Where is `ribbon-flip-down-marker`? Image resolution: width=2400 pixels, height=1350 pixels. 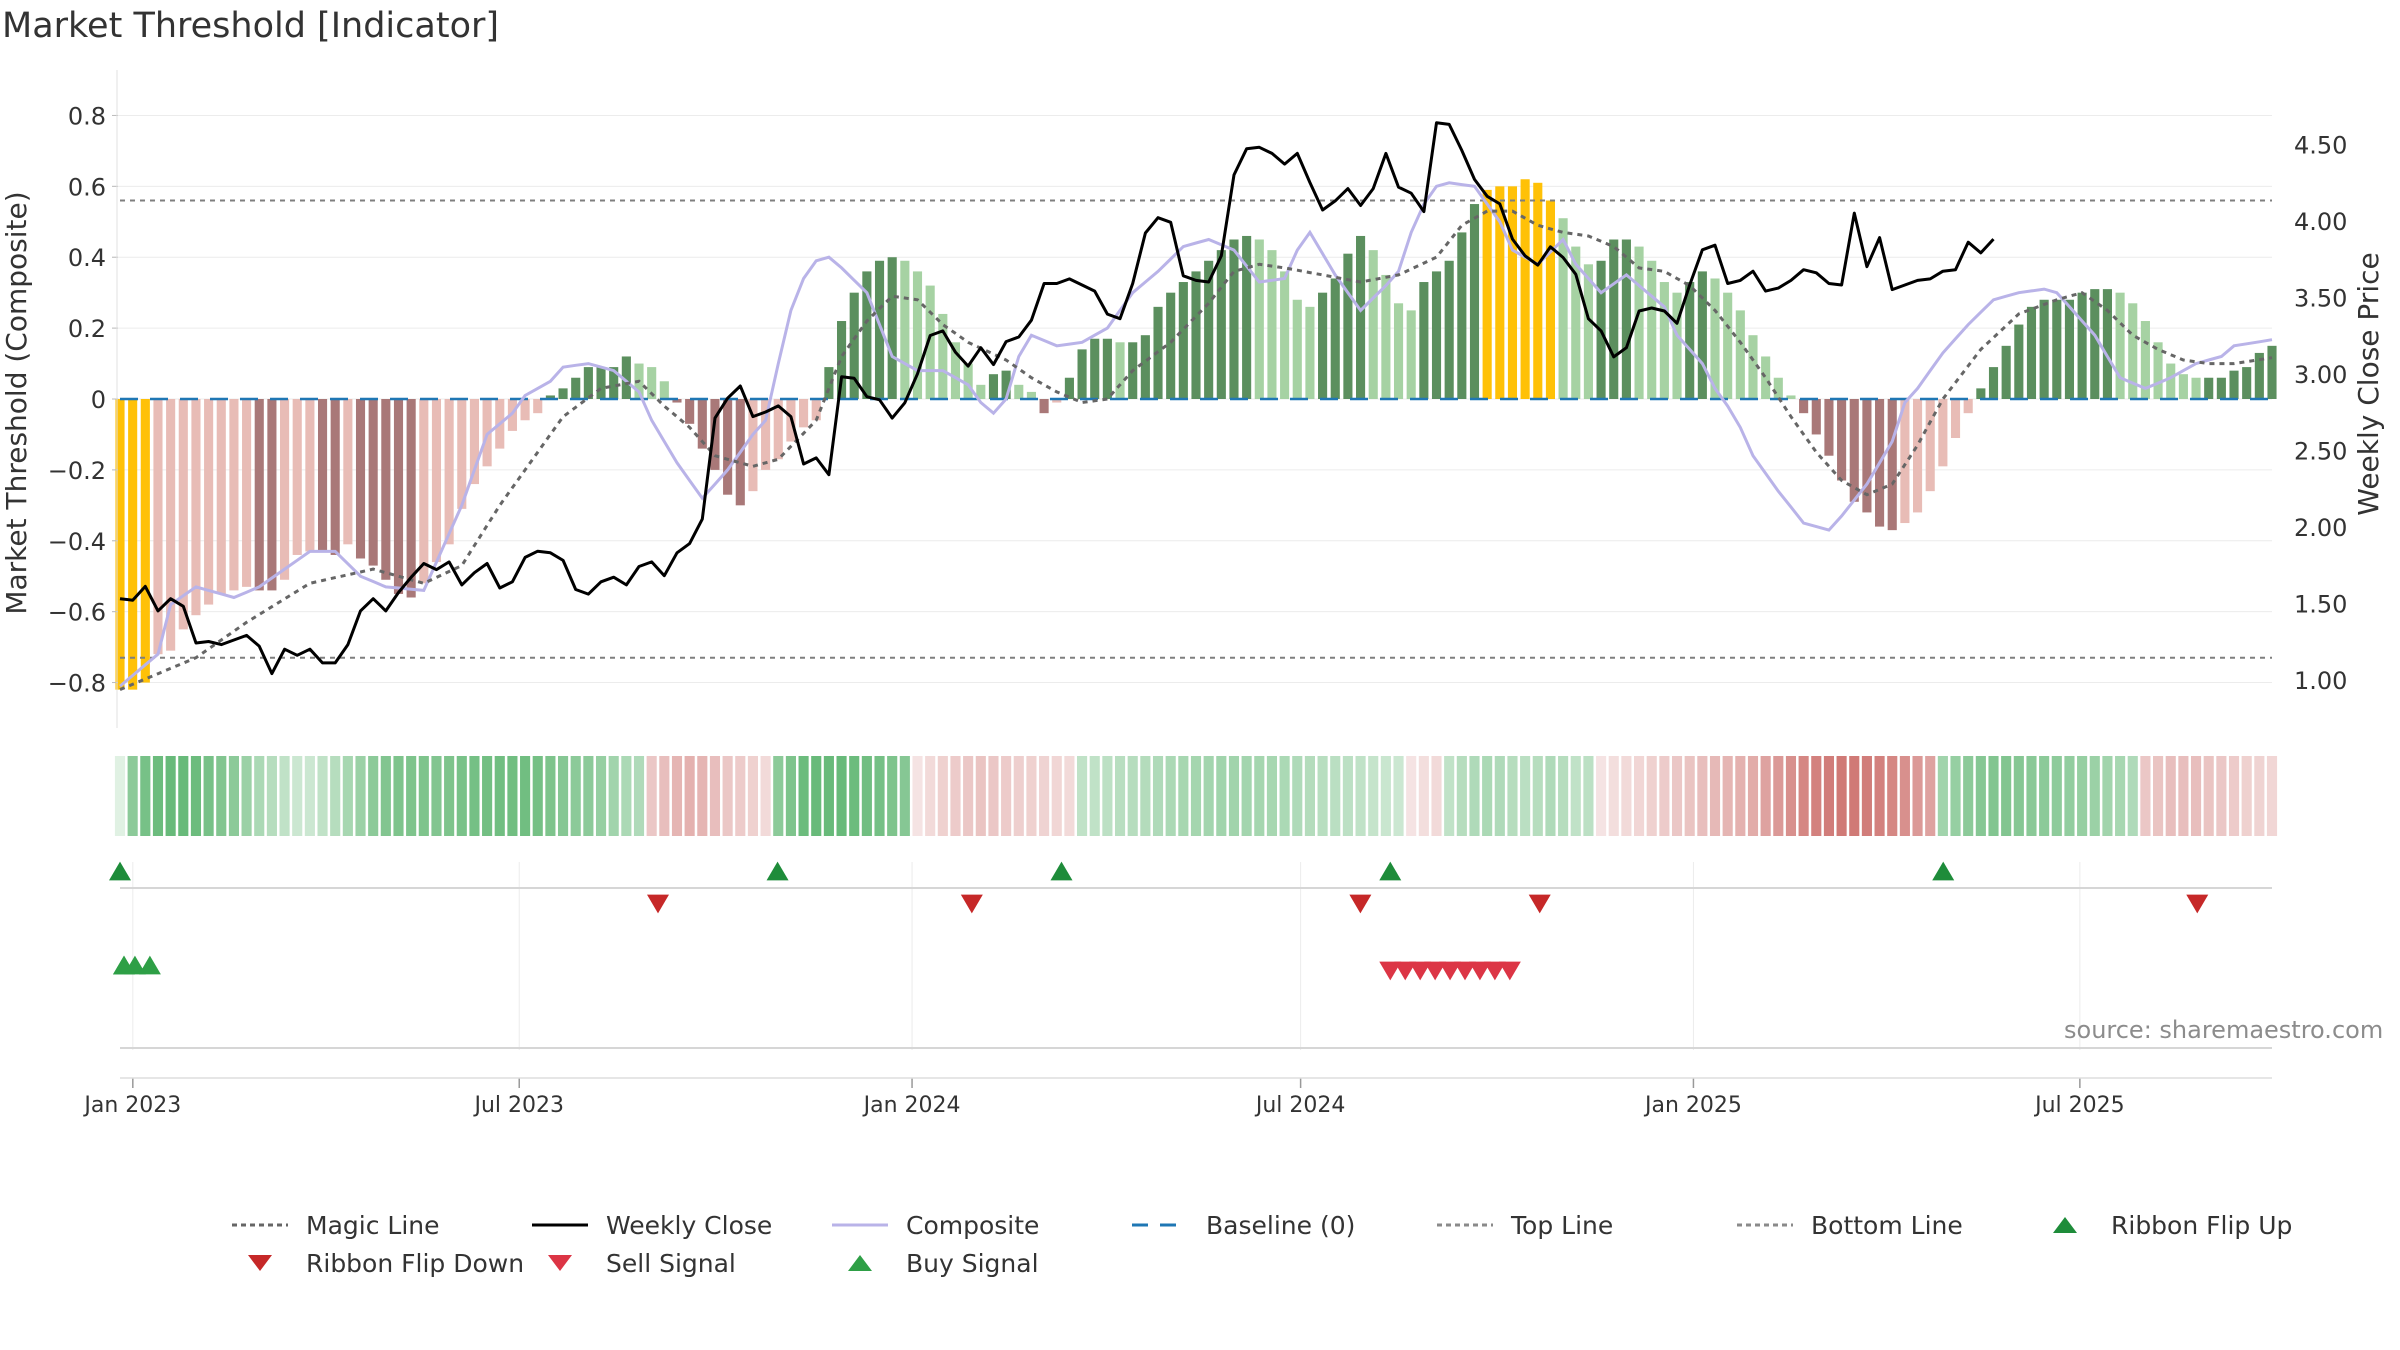
ribbon-flip-down-marker is located at coordinates (658, 904).